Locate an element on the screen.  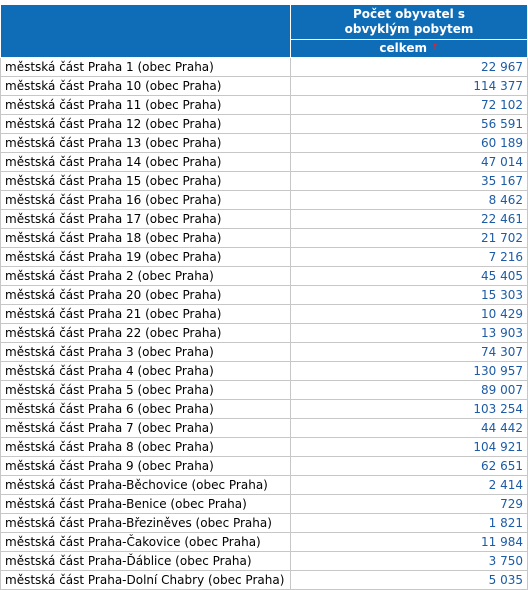
row-value-link: 89 007 is located at coordinates (409, 390).